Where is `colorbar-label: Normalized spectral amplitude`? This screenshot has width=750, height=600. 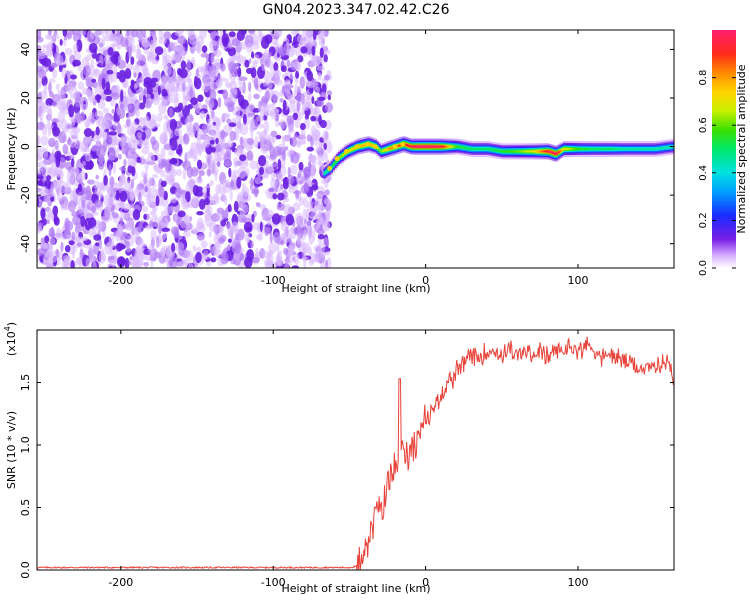
colorbar-label: Normalized spectral amplitude is located at coordinates (741, 148).